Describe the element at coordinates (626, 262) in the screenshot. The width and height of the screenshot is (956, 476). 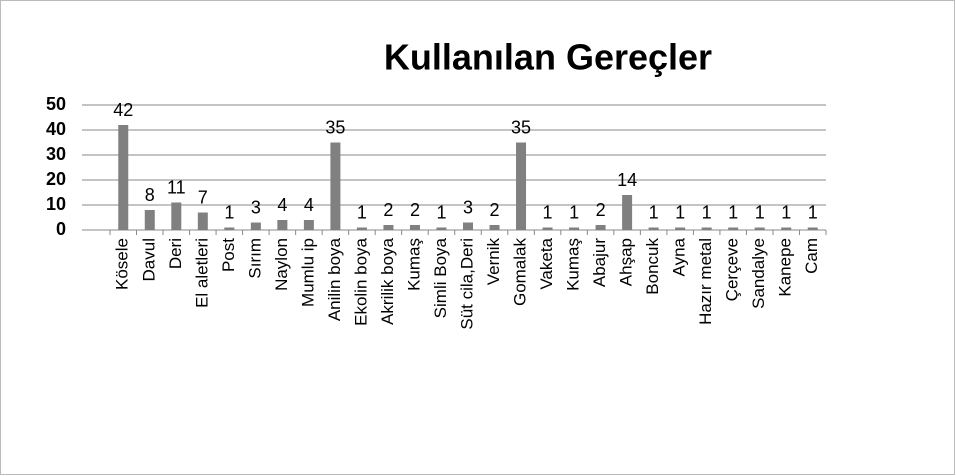
I see `x-tick-label: Ahşap` at that location.